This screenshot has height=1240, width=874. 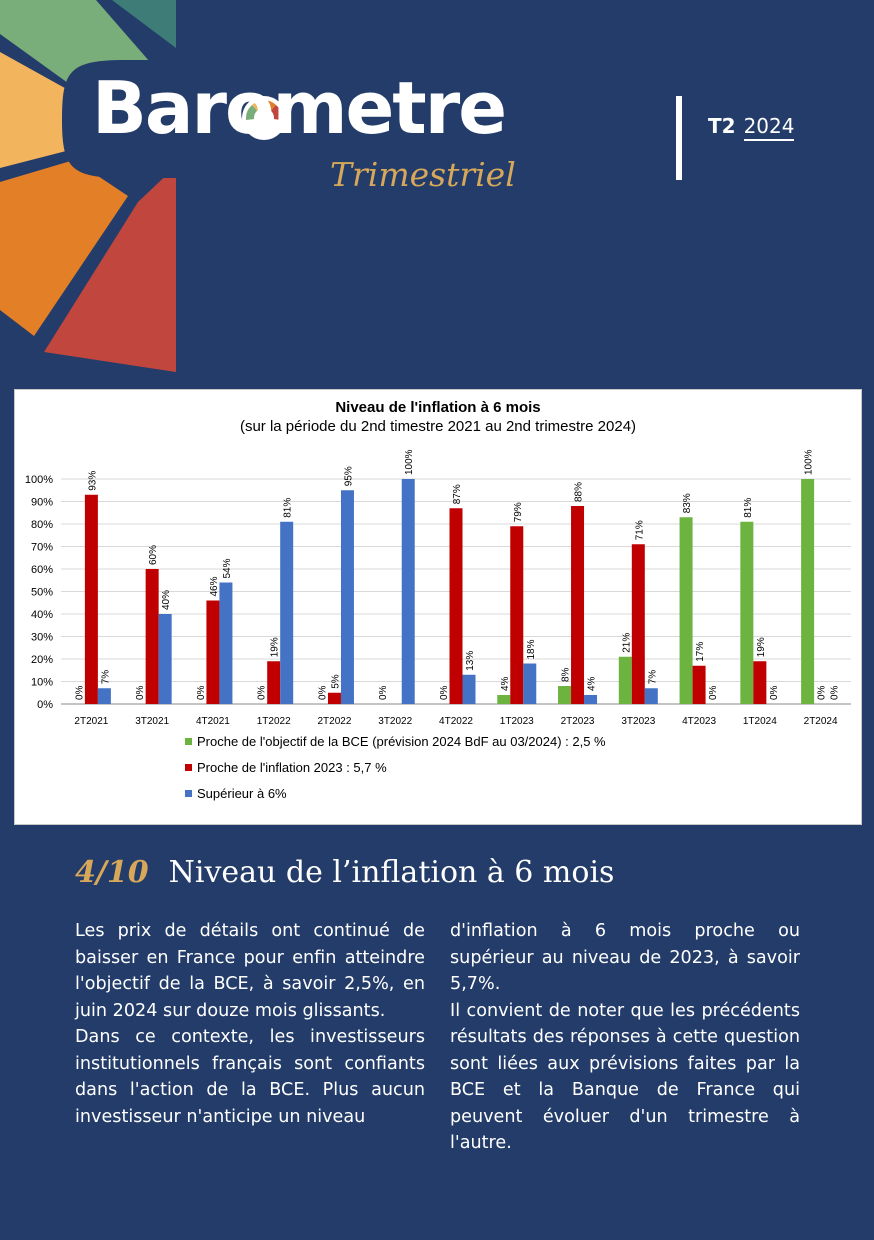 What do you see at coordinates (639, 530) in the screenshot?
I see `data-label: 71%` at bounding box center [639, 530].